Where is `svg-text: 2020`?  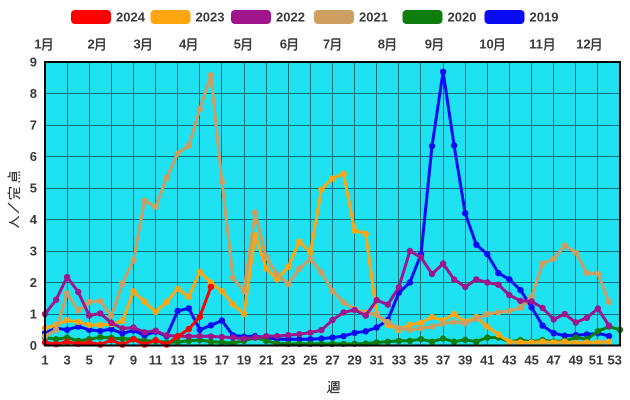 svg-text: 2020 is located at coordinates (462, 17).